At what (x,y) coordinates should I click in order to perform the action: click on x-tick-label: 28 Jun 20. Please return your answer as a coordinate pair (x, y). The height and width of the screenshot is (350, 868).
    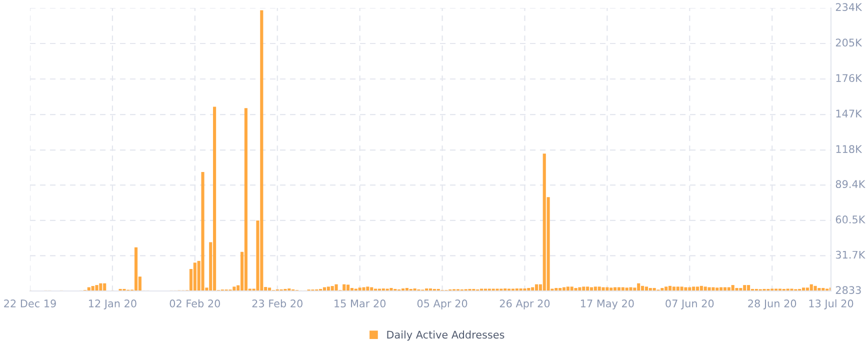
    Looking at the image, I should click on (772, 305).